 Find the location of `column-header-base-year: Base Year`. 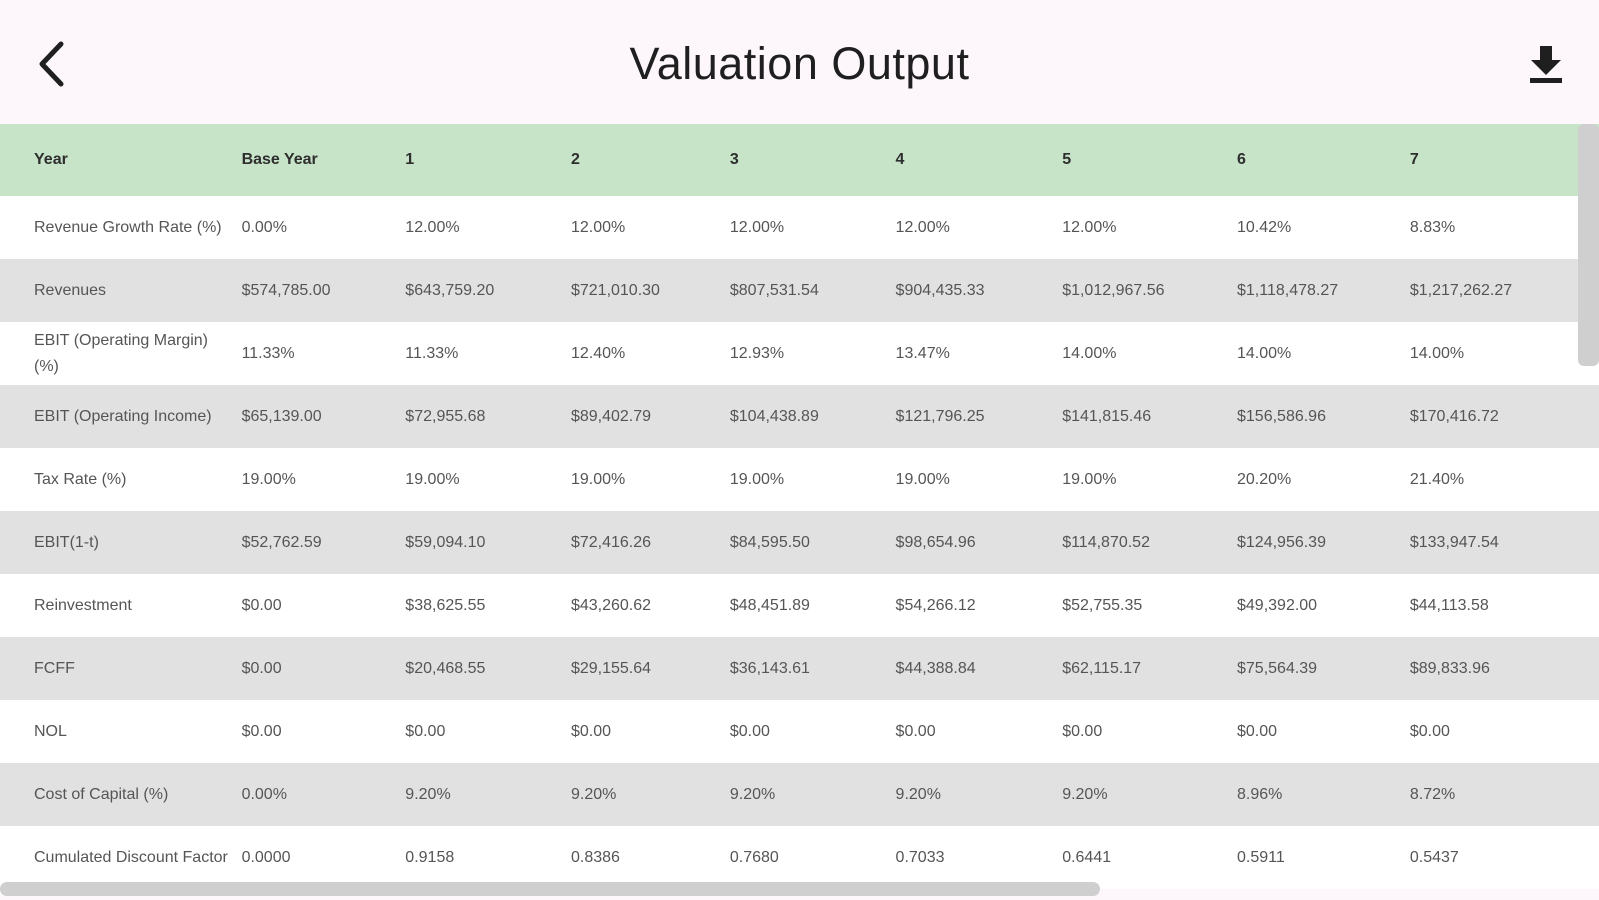

column-header-base-year: Base Year is located at coordinates (315, 160).